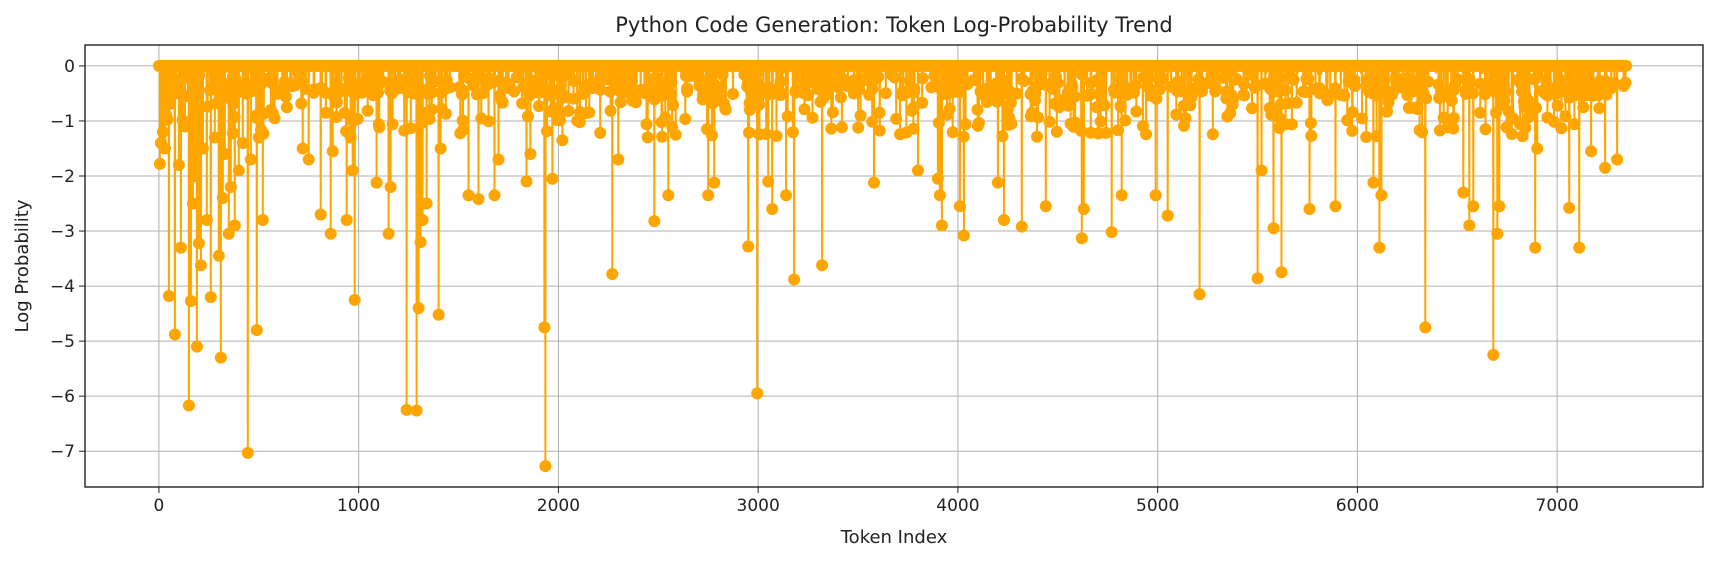 This screenshot has width=1713, height=561. Describe the element at coordinates (1357, 506) in the screenshot. I see `x-tick-label: 6000` at that location.